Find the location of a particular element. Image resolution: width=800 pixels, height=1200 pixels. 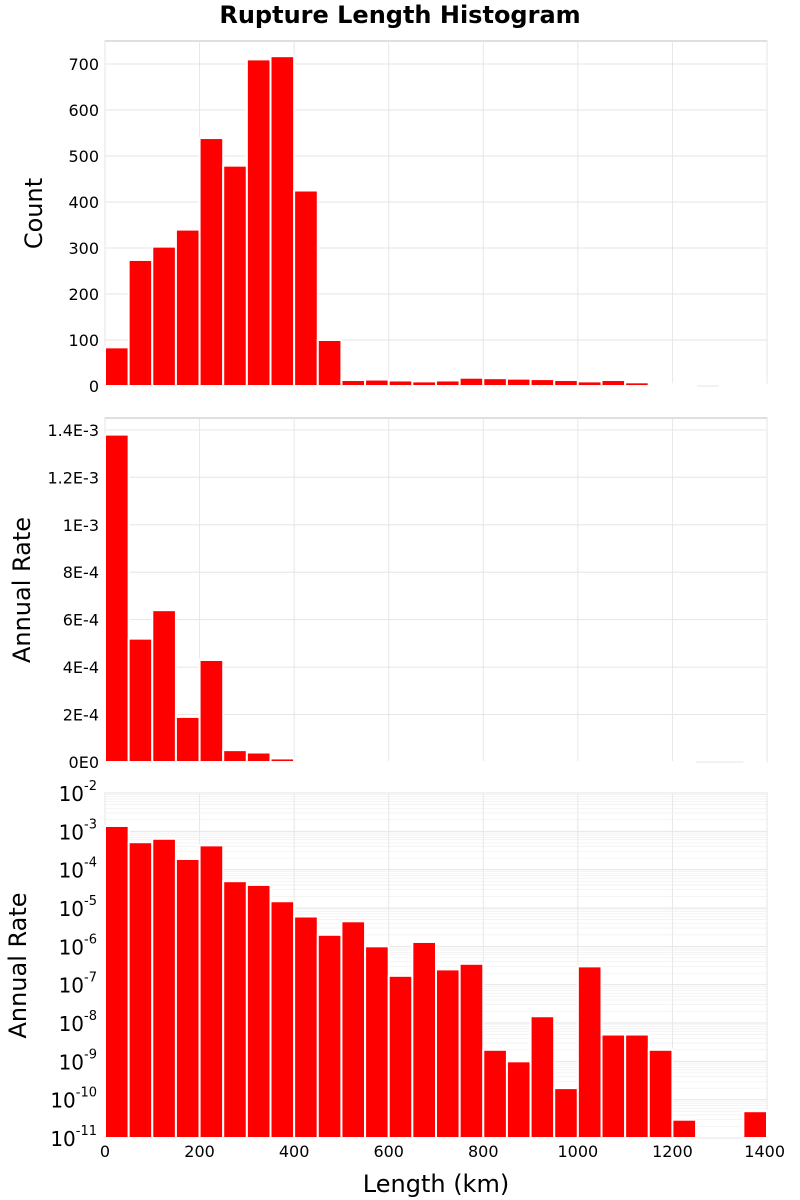

y-tick-label: 6E-4 is located at coordinates (81, 620).